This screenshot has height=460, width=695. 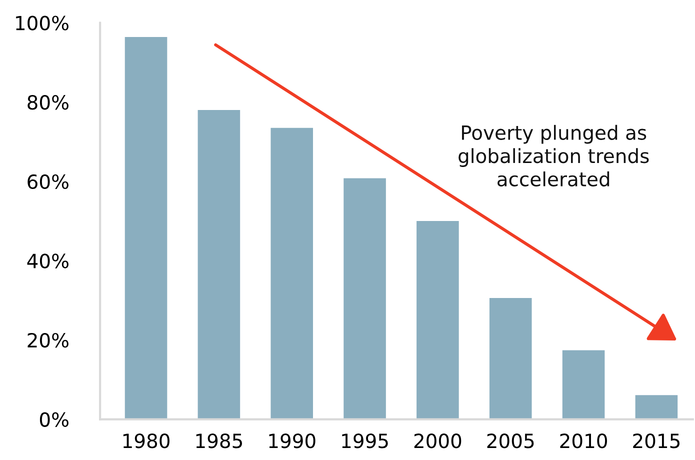 What do you see at coordinates (510, 441) in the screenshot?
I see `x-tick-label: 2005` at bounding box center [510, 441].